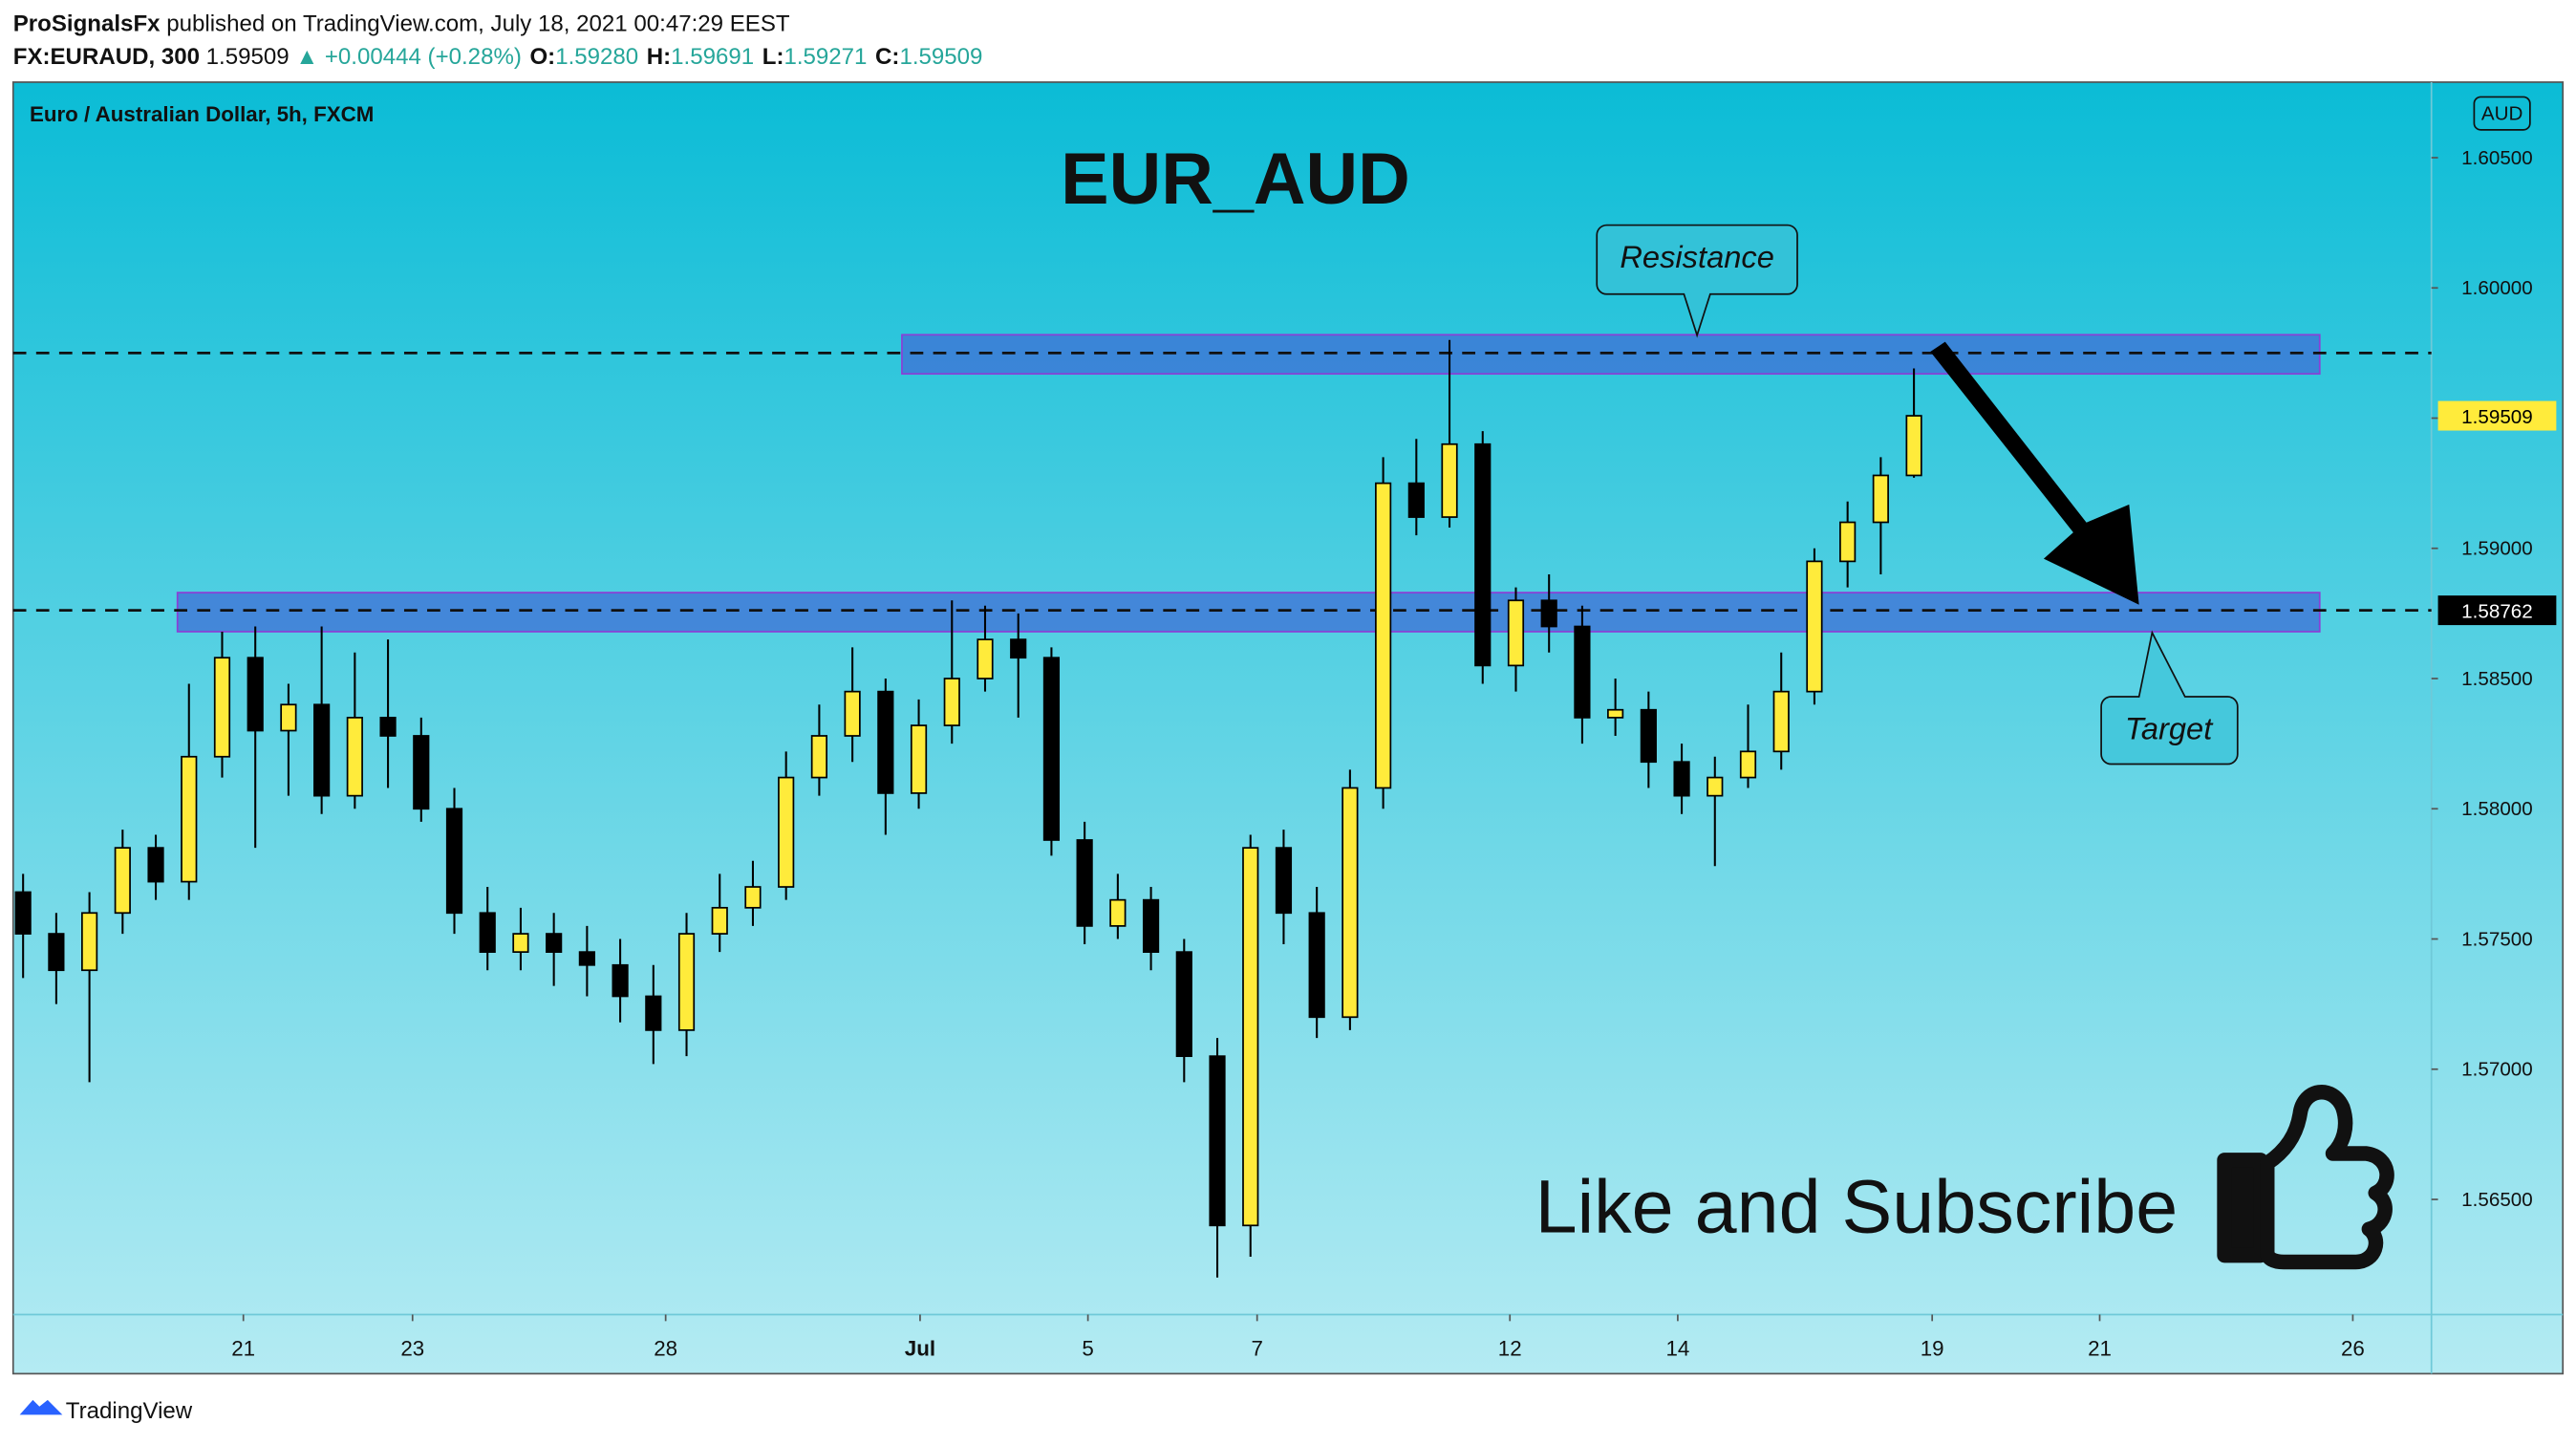 The image size is (2576, 1445). I want to click on target-label: Target, so click(2169, 728).